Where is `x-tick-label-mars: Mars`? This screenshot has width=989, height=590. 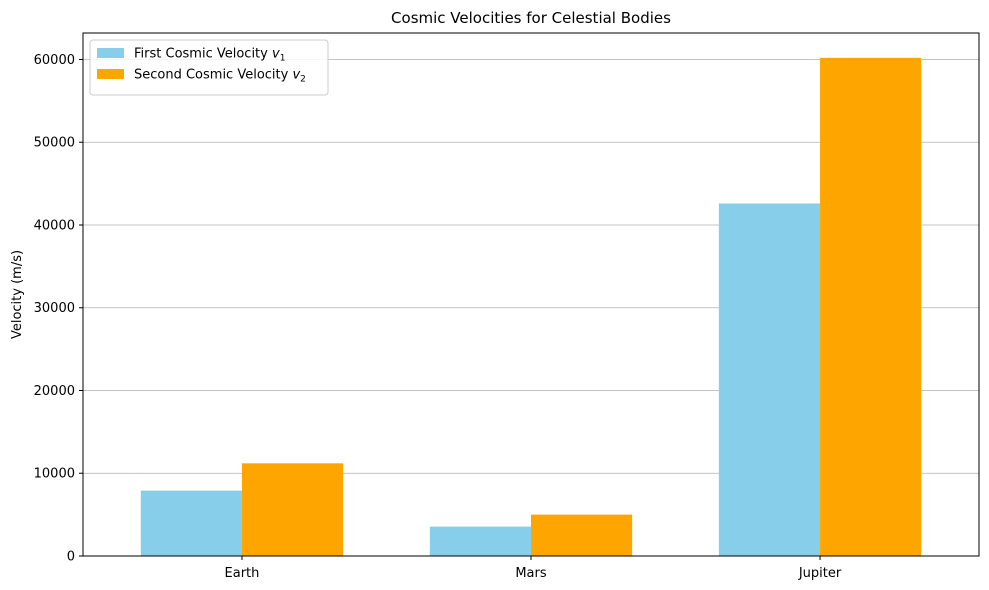 x-tick-label-mars: Mars is located at coordinates (531, 573).